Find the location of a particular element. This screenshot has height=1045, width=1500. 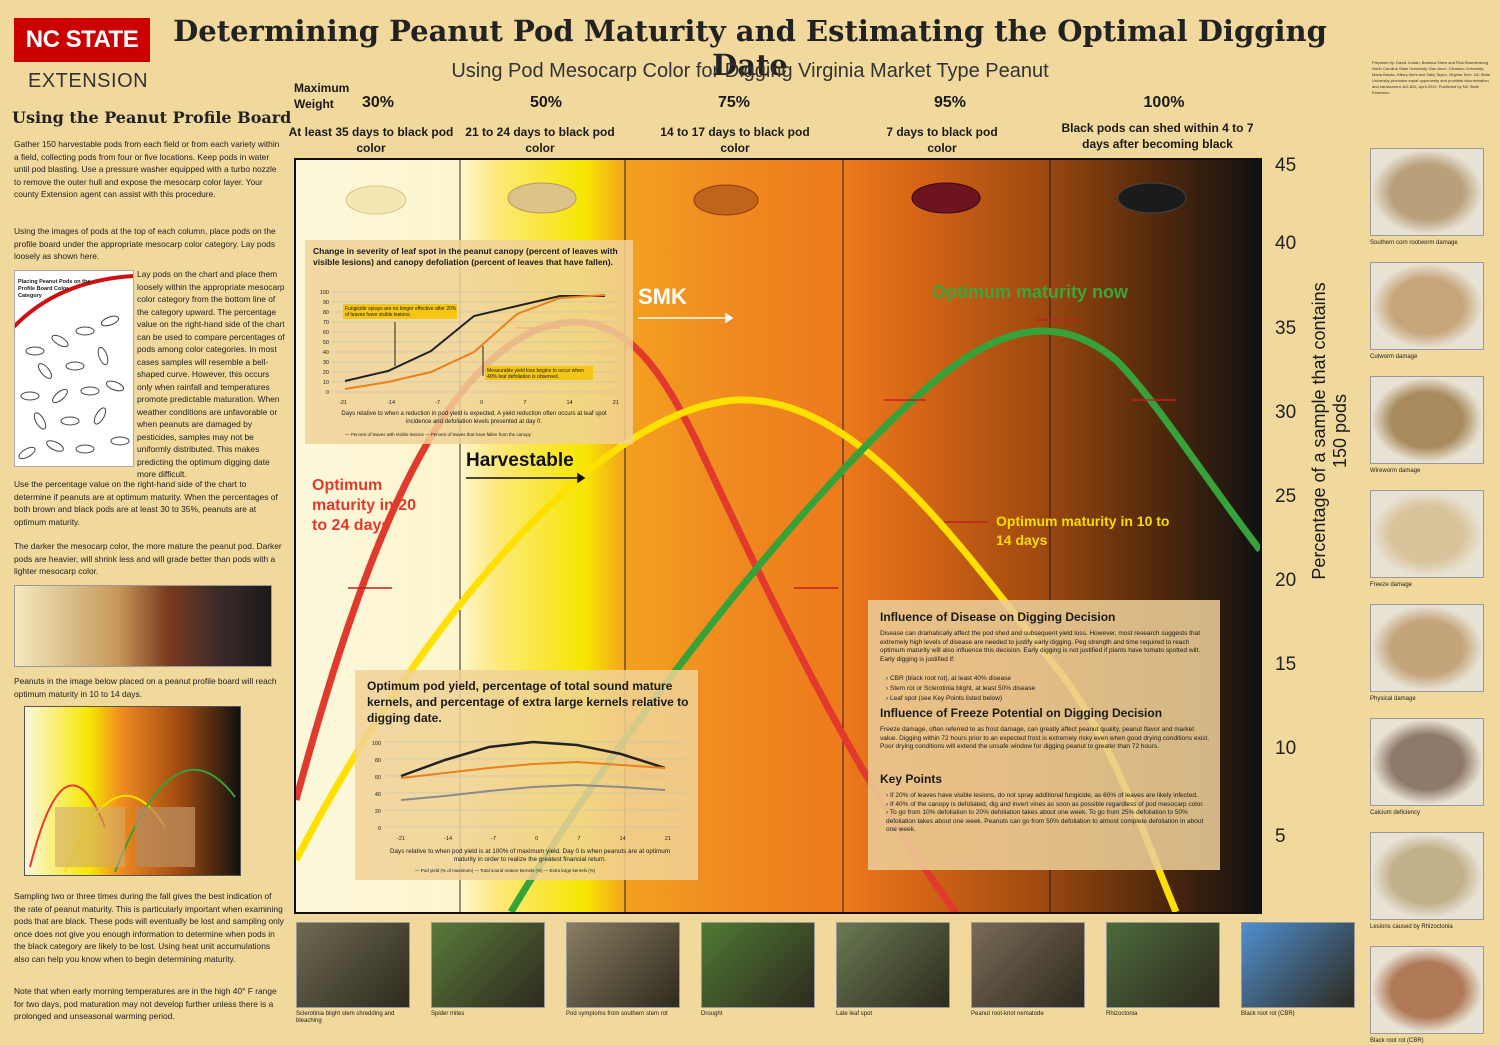

y-tick-15: 15 is located at coordinates (1286, 664).